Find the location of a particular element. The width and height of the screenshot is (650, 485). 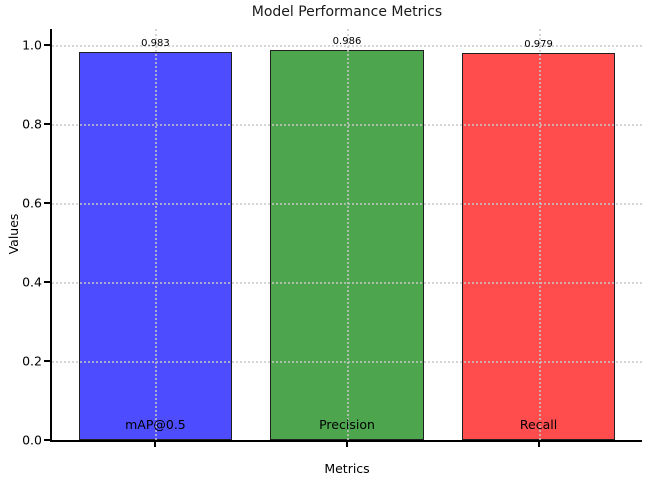

y-axis-label: Values is located at coordinates (13, 234).